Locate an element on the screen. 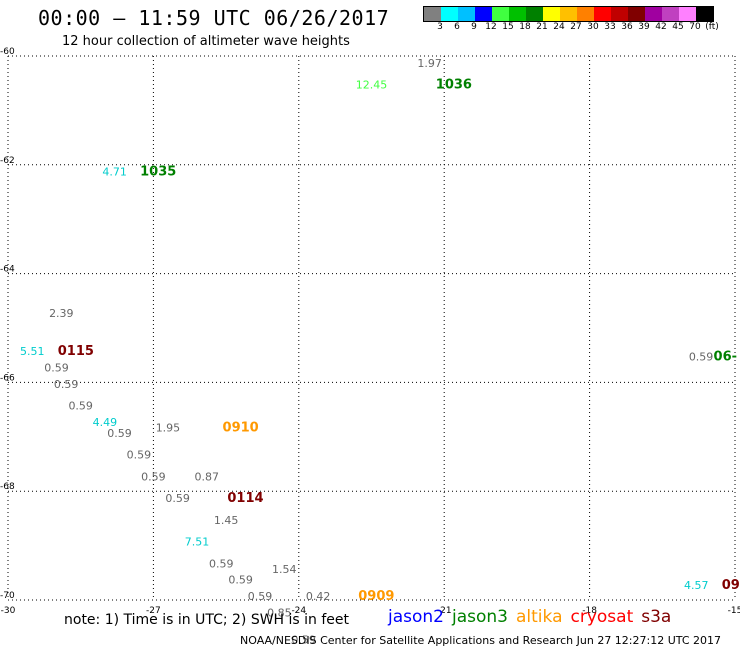 The height and width of the screenshot is (650, 740). swh-value: 2.39 is located at coordinates (61, 313).